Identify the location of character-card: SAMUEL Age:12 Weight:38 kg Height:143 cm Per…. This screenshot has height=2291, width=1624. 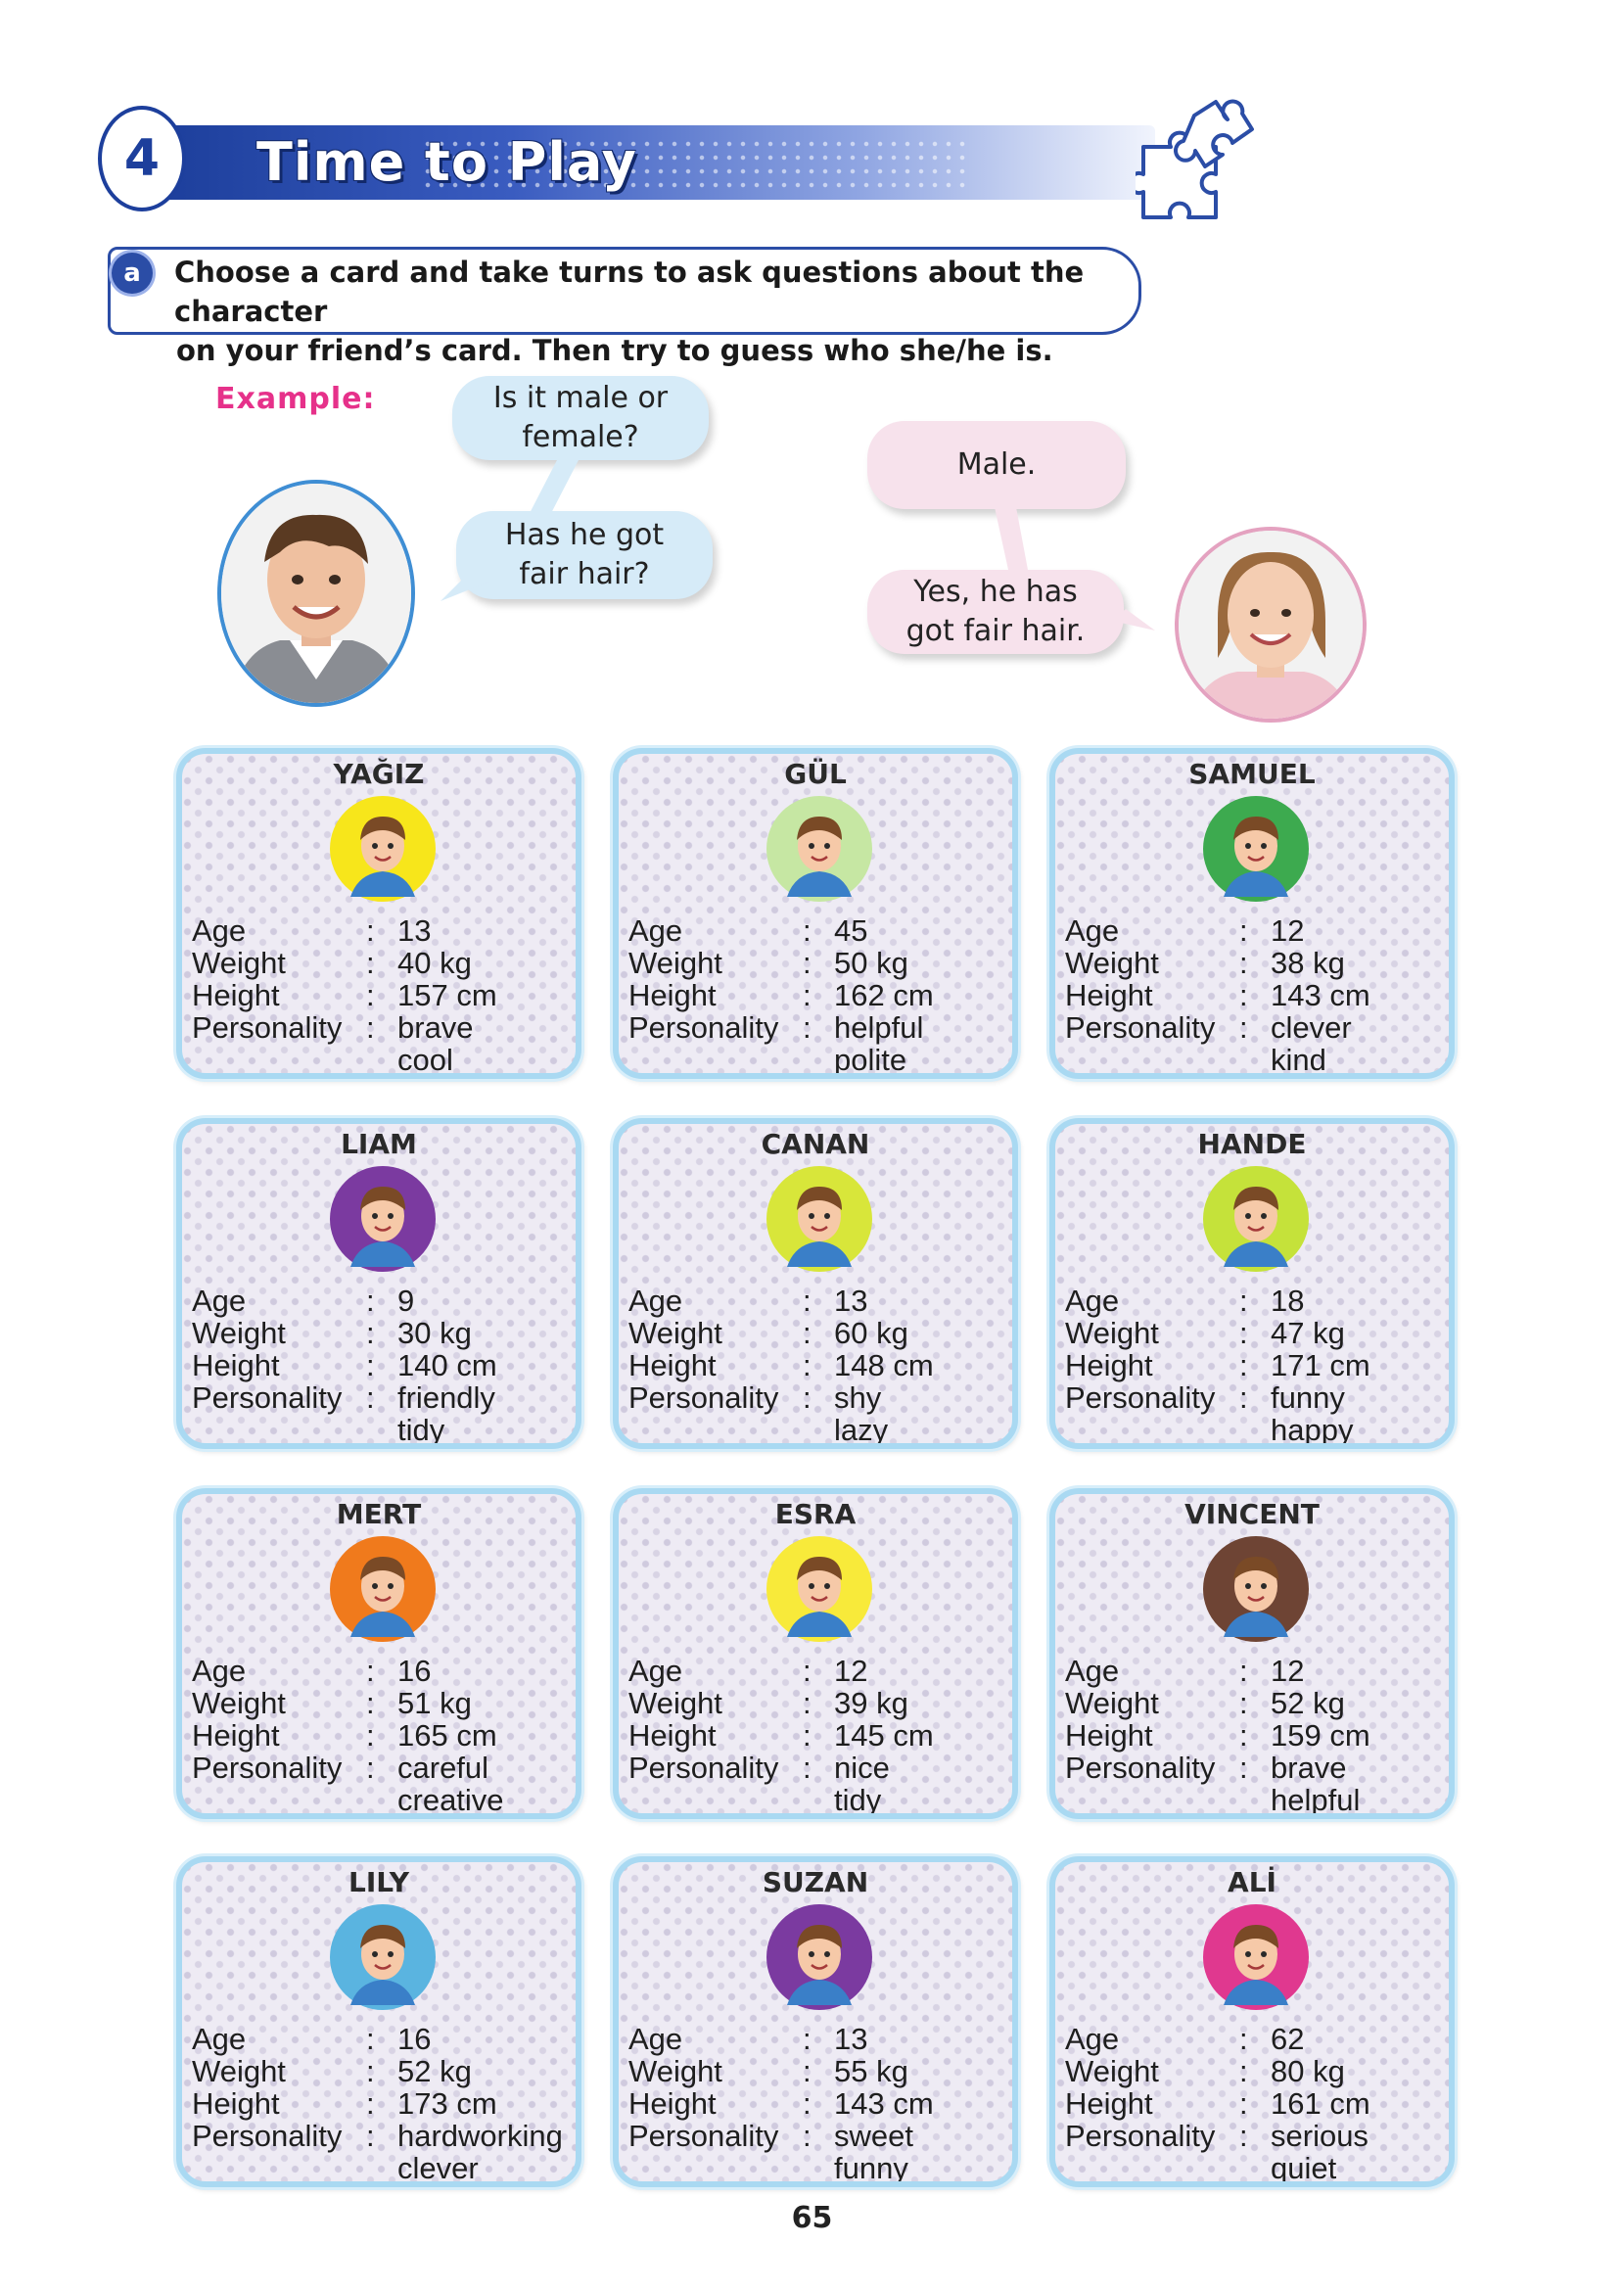
(1252, 913).